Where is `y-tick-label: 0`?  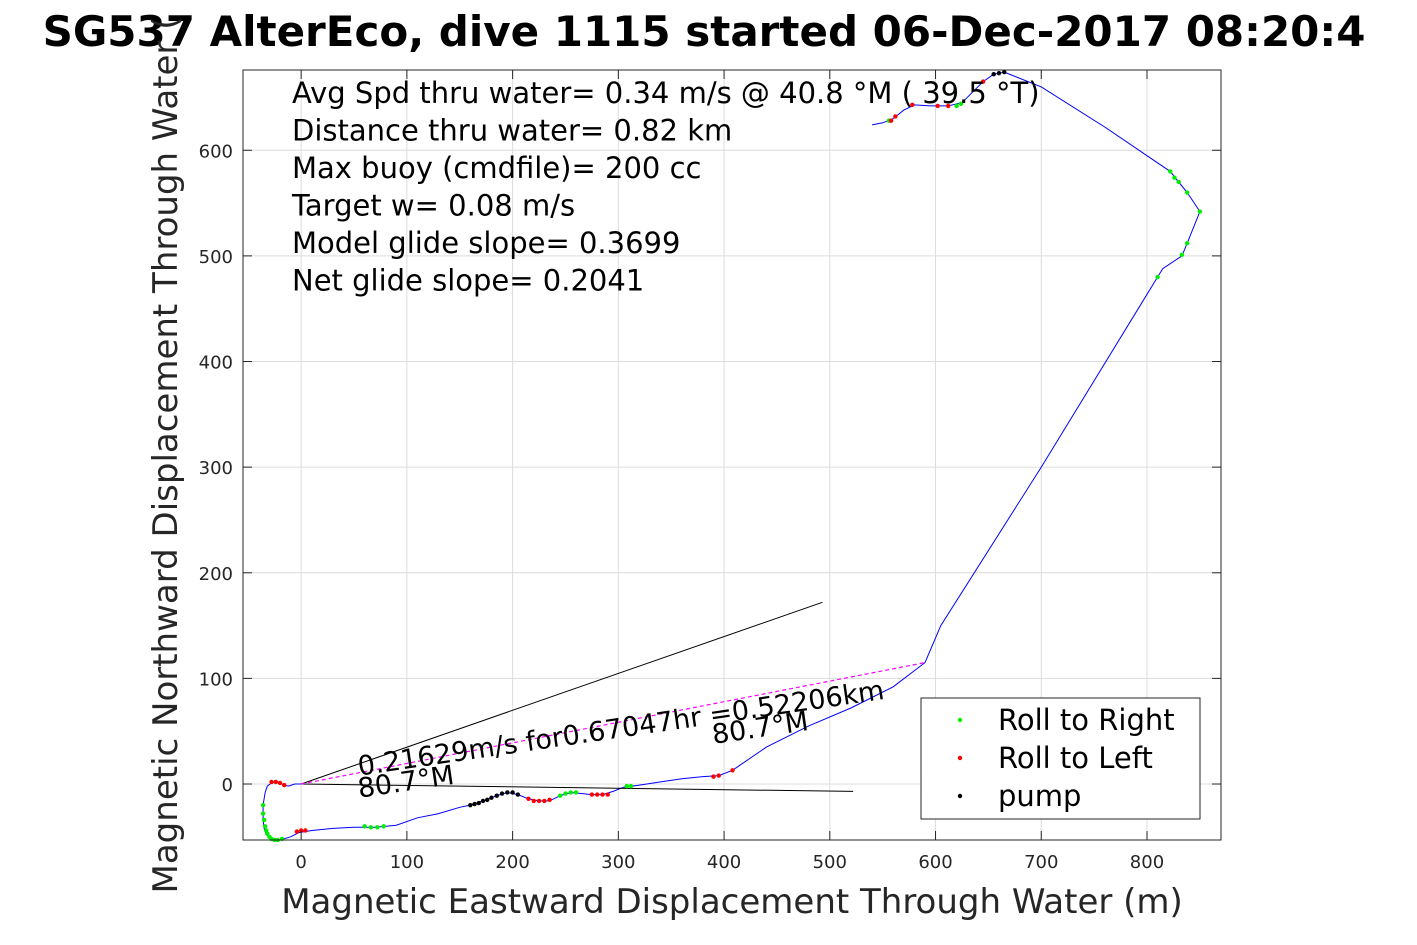
y-tick-label: 0 is located at coordinates (227, 785).